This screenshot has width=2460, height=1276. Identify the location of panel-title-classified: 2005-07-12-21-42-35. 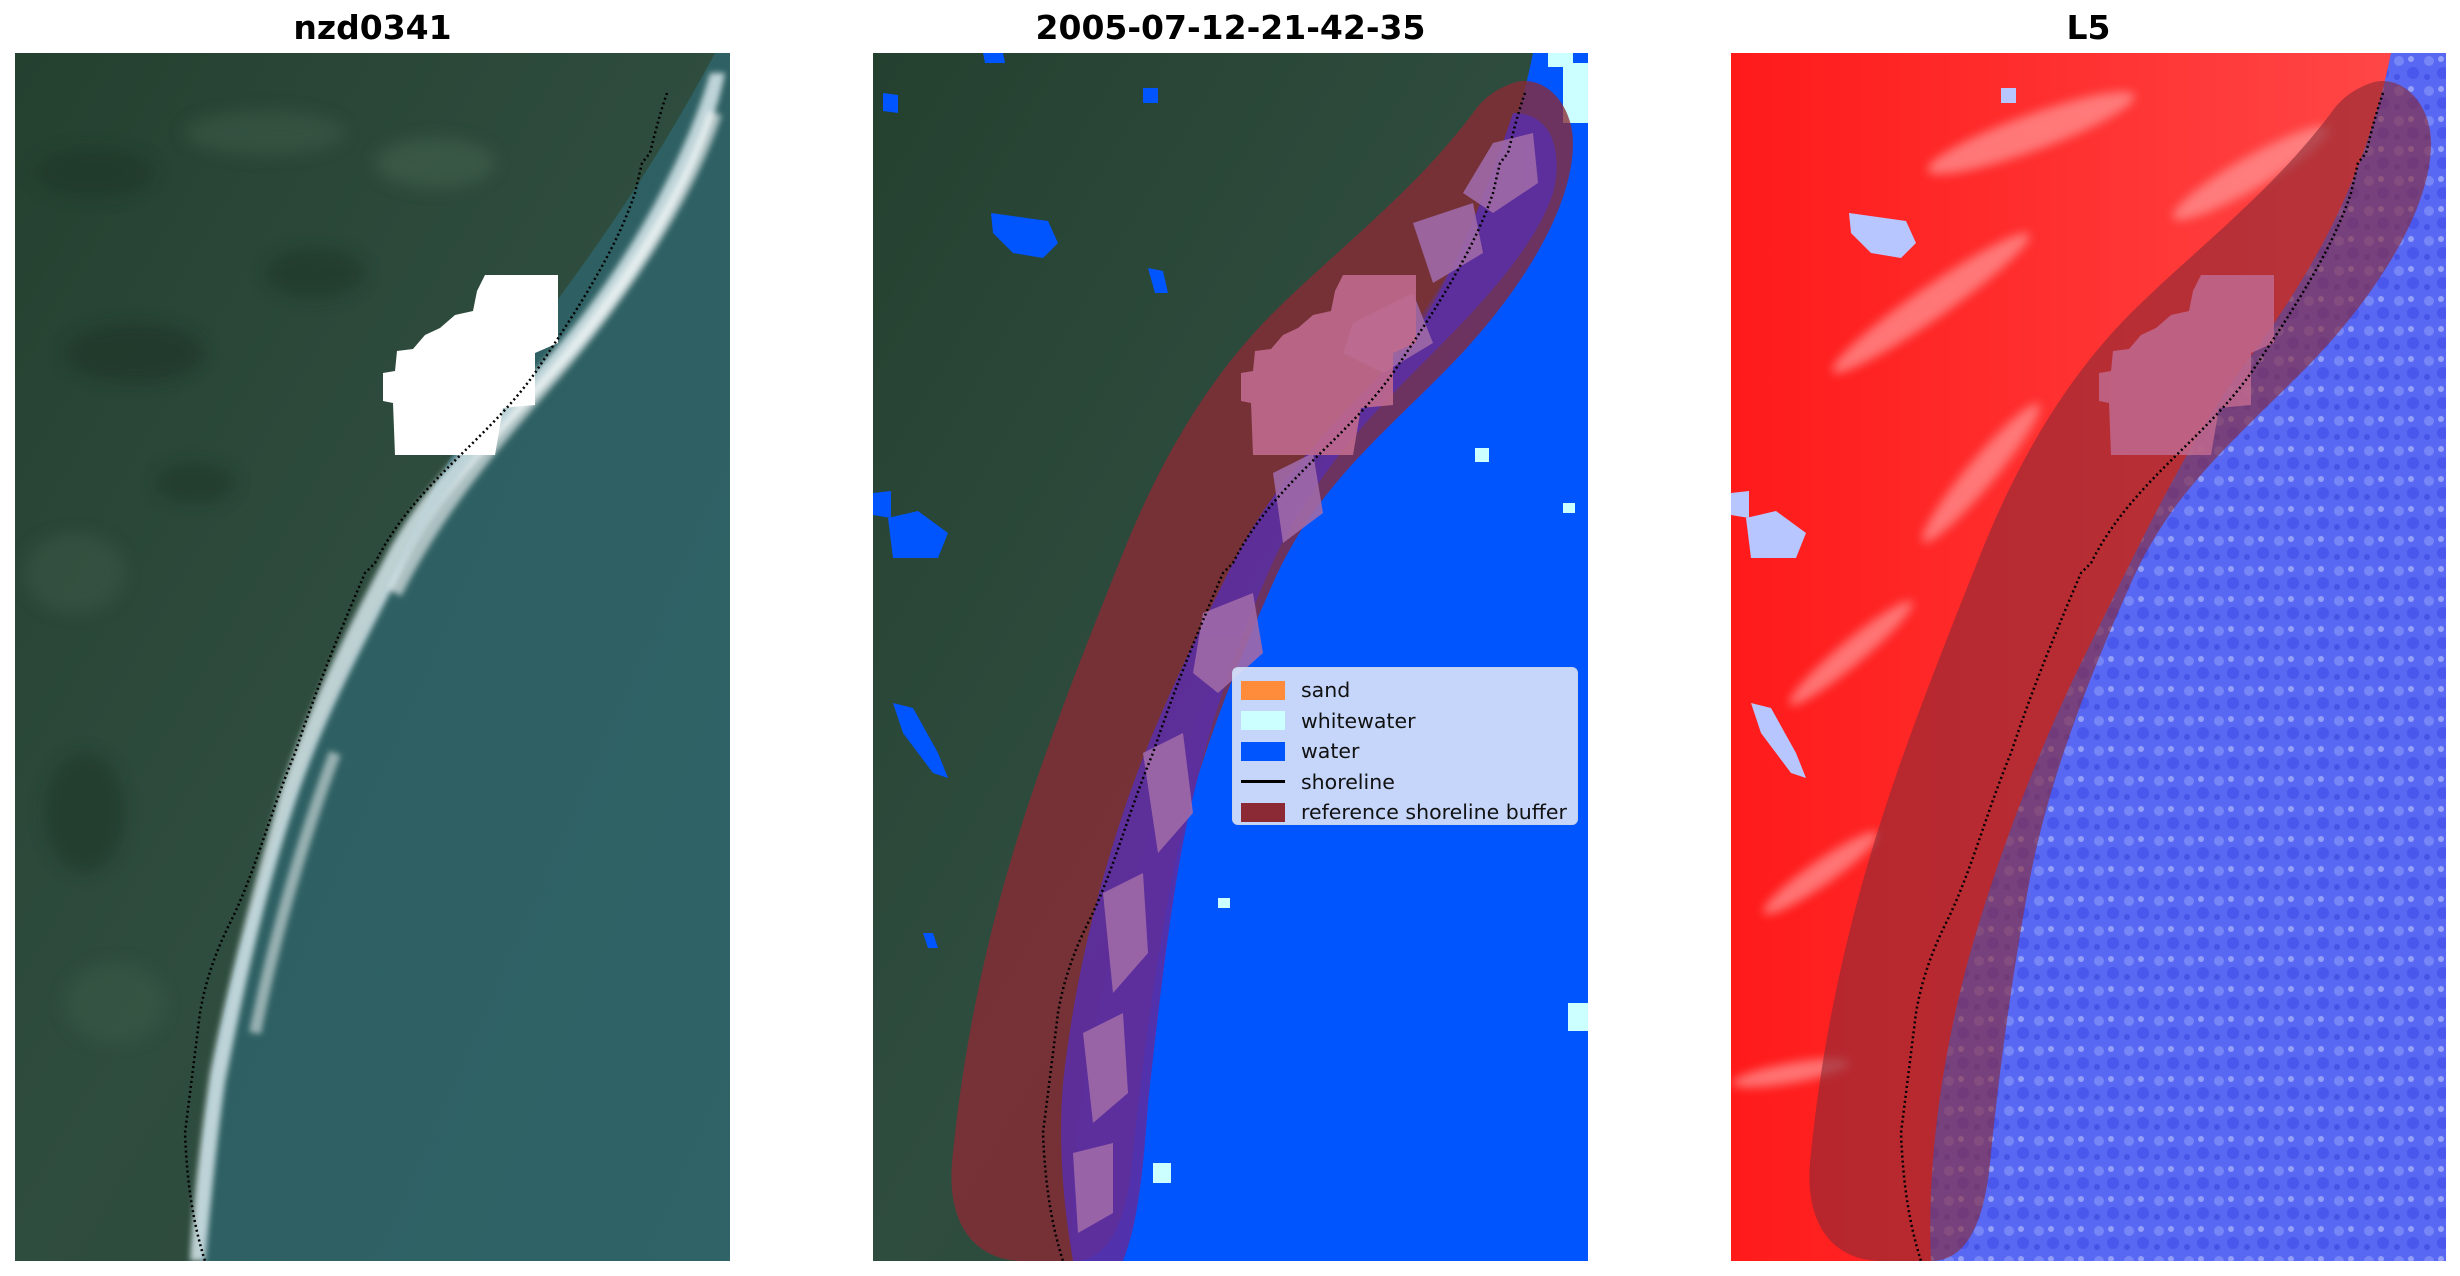
(1230, 27).